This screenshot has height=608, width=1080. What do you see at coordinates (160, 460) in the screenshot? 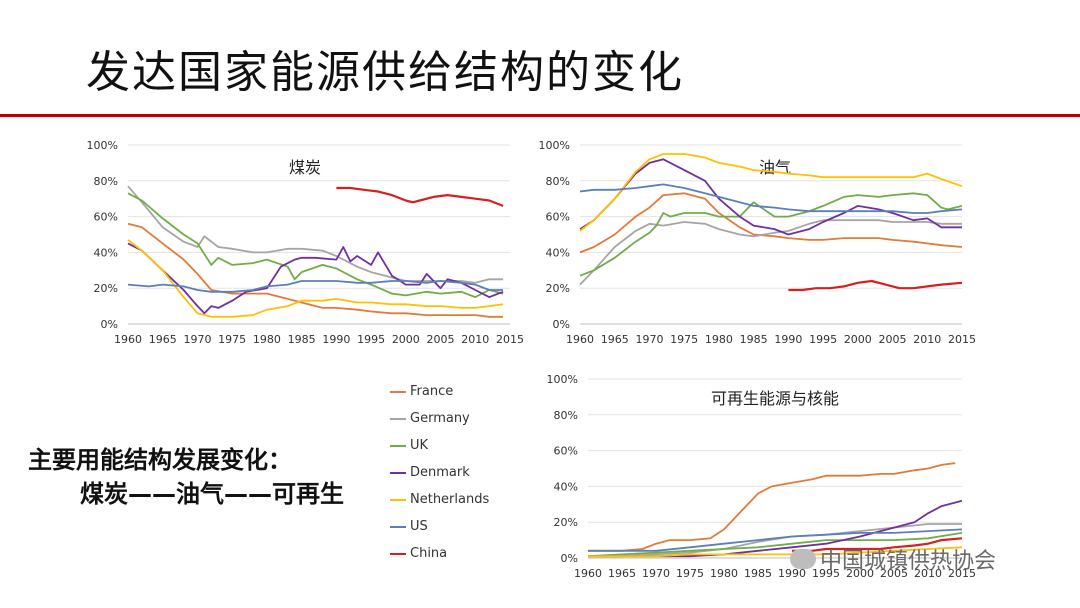
I see `summary-line-1: 主要用能结构发展变化：` at bounding box center [160, 460].